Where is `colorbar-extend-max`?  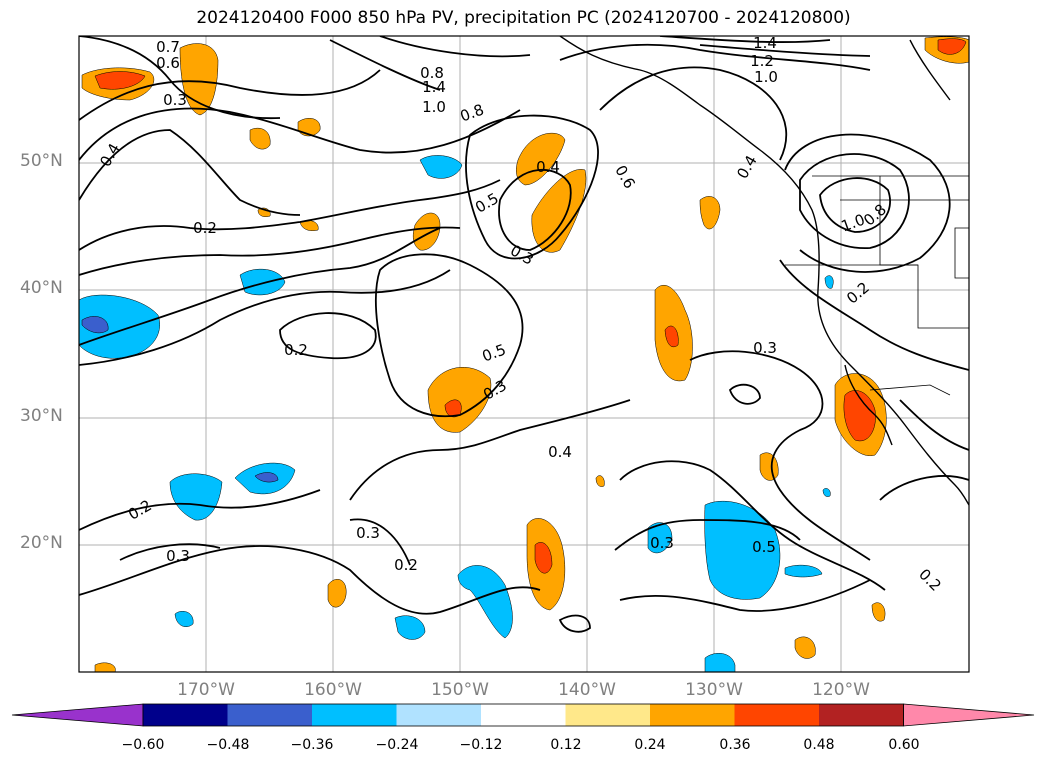 colorbar-extend-max is located at coordinates (969, 715).